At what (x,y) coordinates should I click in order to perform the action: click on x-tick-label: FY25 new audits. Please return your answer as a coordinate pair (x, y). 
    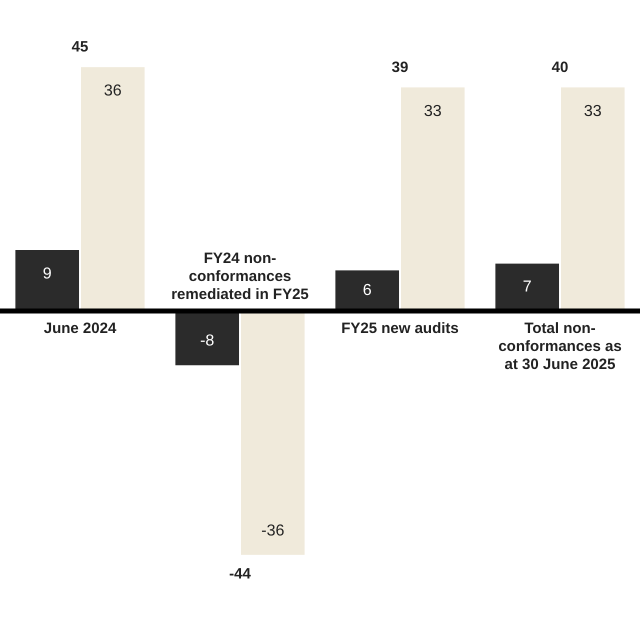
    Looking at the image, I should click on (400, 329).